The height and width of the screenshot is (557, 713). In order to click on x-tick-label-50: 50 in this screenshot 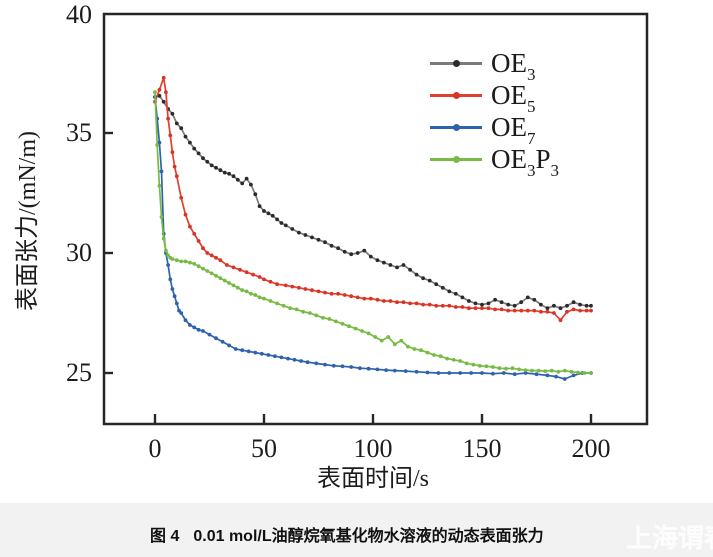, I will do `click(264, 448)`.